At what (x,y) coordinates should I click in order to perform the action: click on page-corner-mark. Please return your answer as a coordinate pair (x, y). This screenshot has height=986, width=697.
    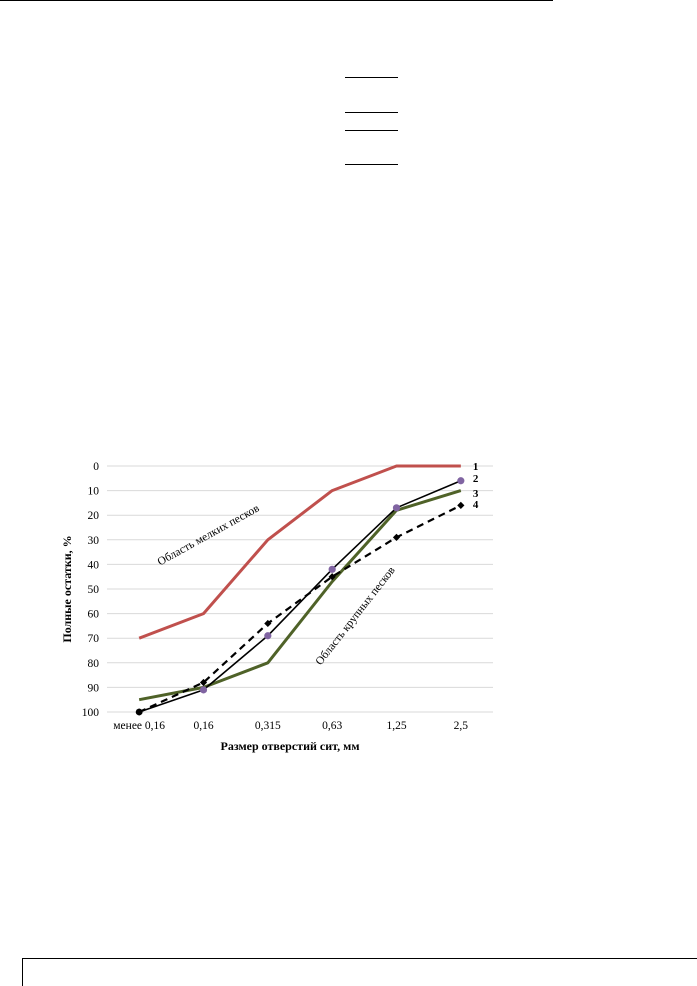
    Looking at the image, I should click on (23, 972).